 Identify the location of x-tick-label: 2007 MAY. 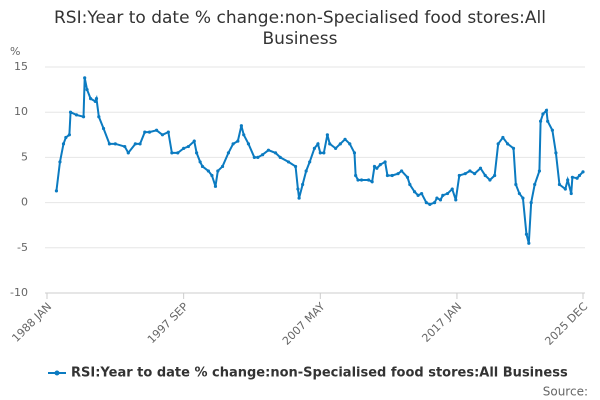
(304, 324).